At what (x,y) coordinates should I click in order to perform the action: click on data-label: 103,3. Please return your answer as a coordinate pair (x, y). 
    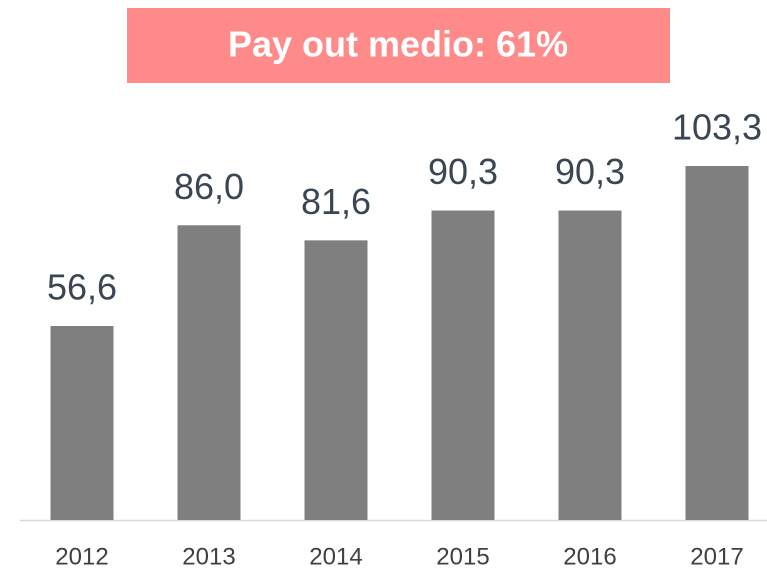
    Looking at the image, I should click on (717, 127).